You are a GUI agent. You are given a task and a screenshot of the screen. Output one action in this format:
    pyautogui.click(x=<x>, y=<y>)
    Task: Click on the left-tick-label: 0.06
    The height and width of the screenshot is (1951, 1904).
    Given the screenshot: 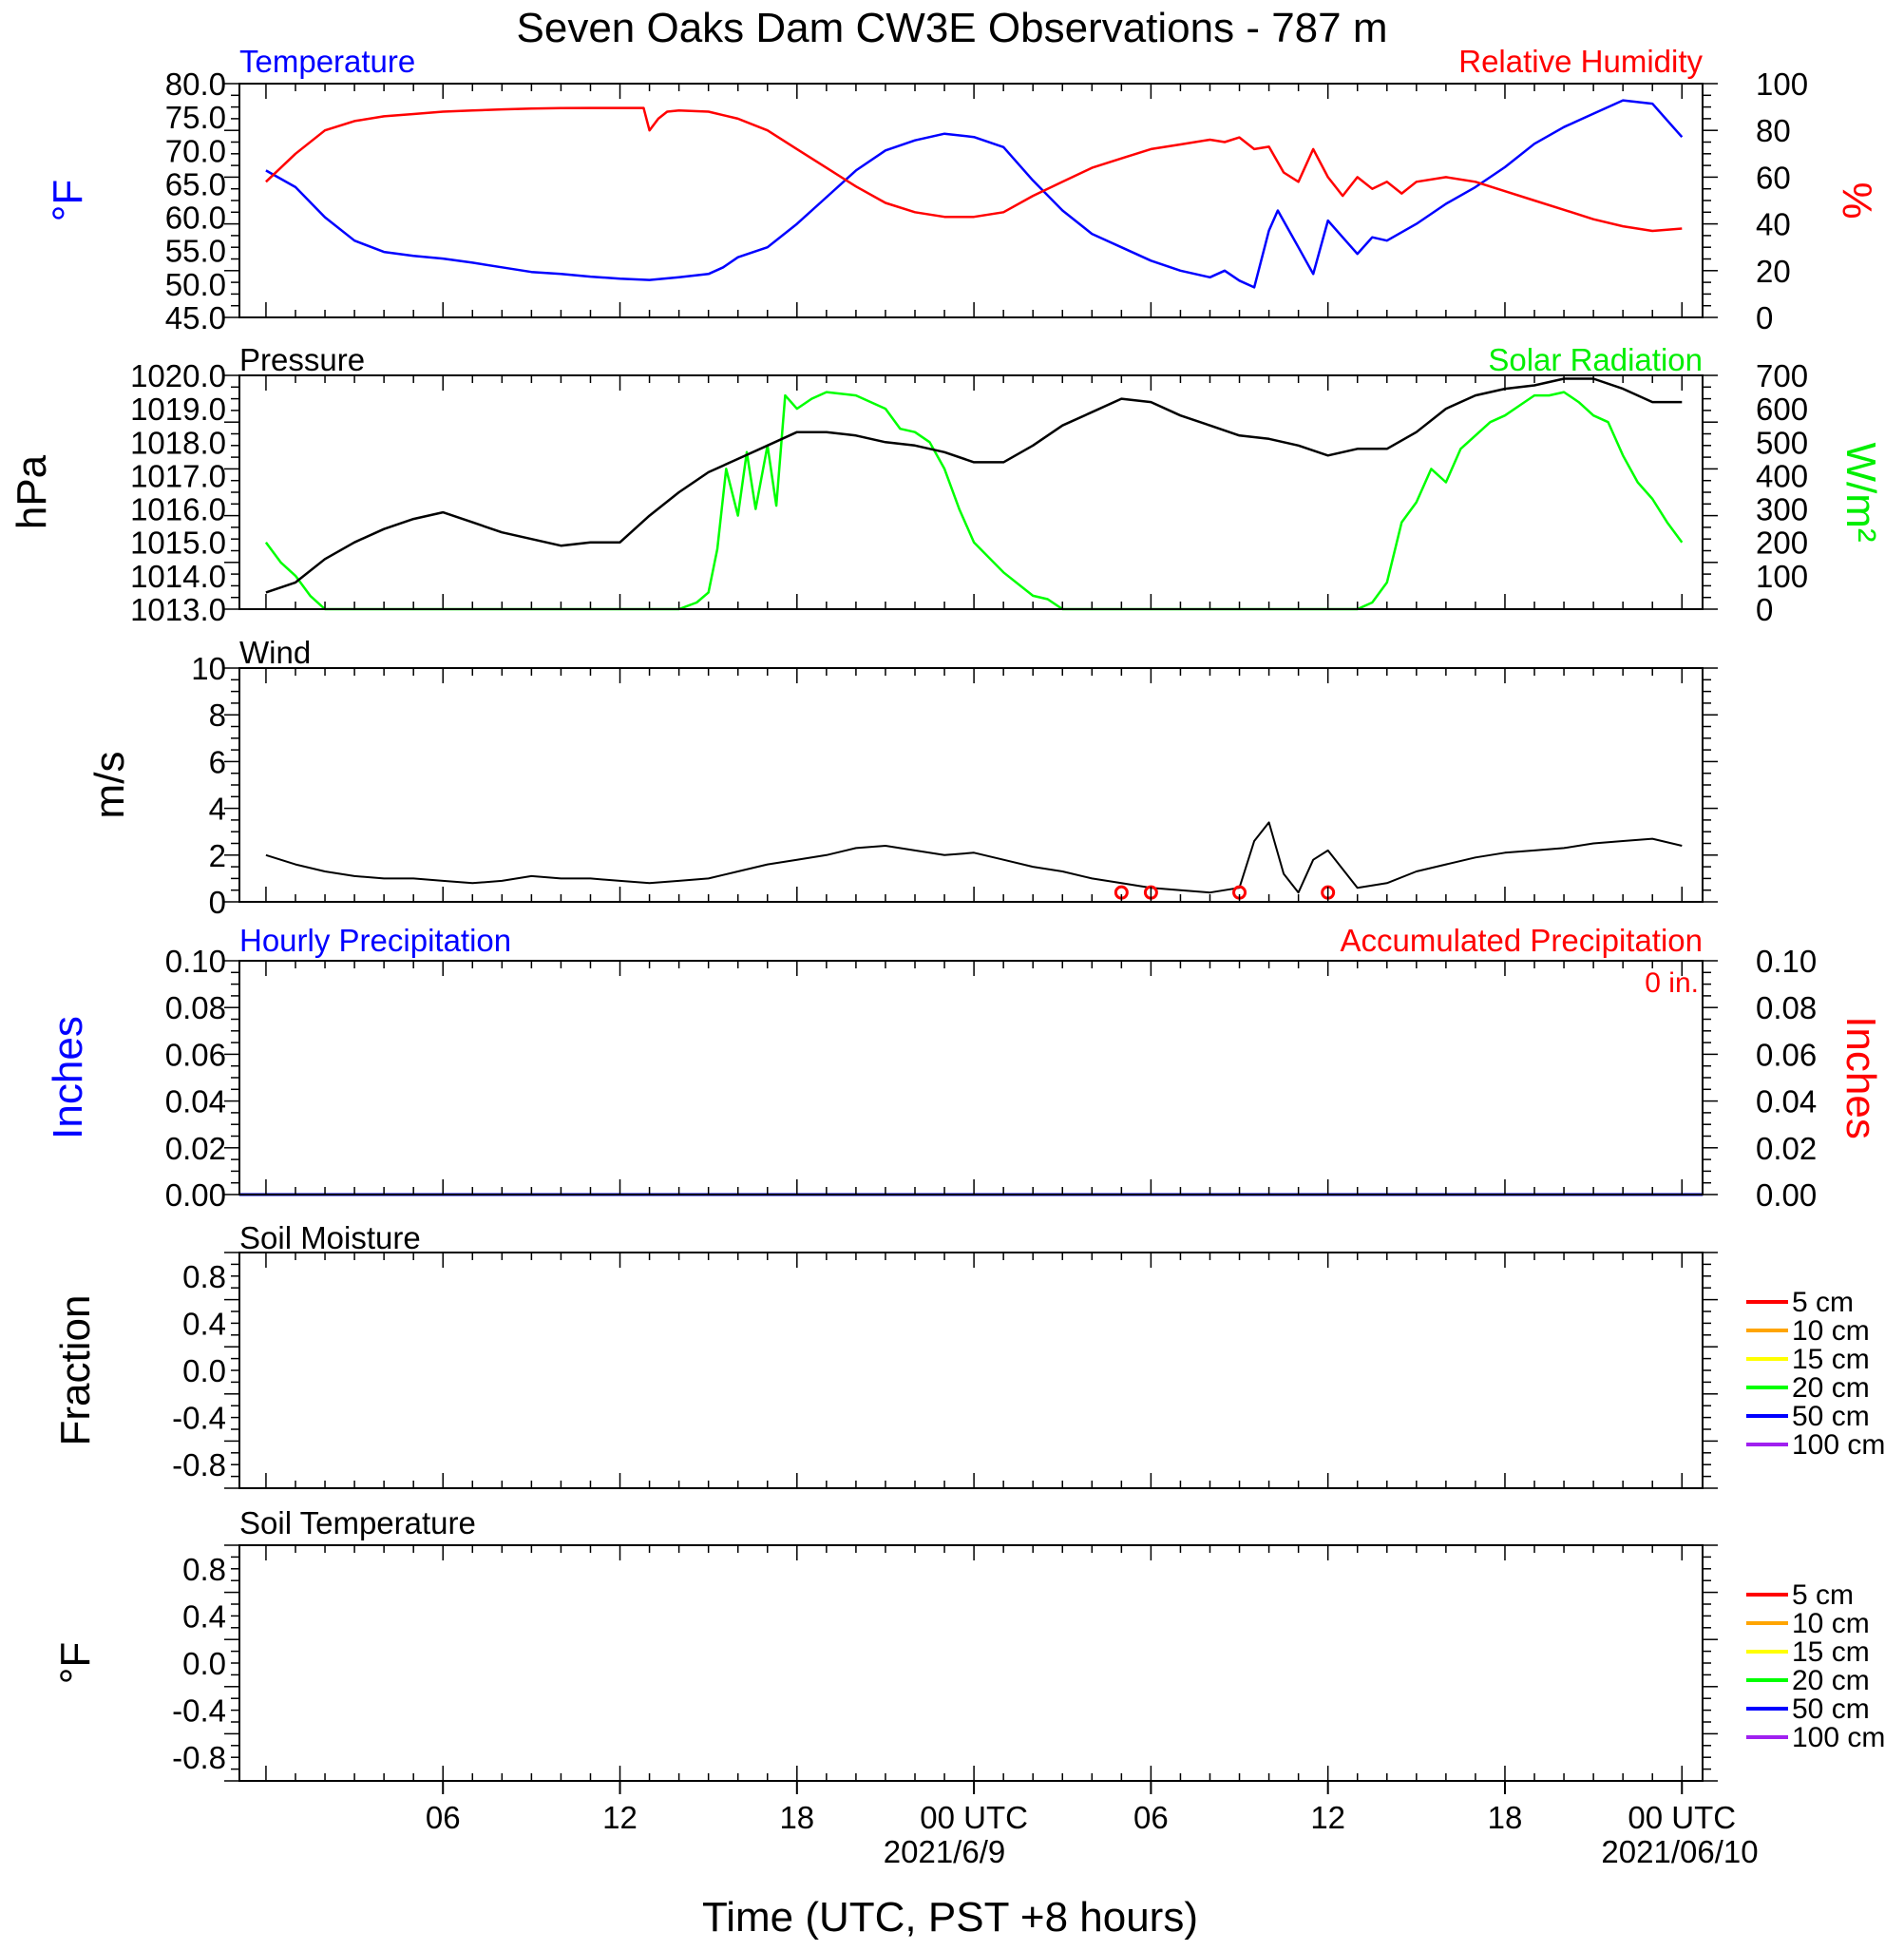 What is the action you would take?
    pyautogui.click(x=195, y=1054)
    